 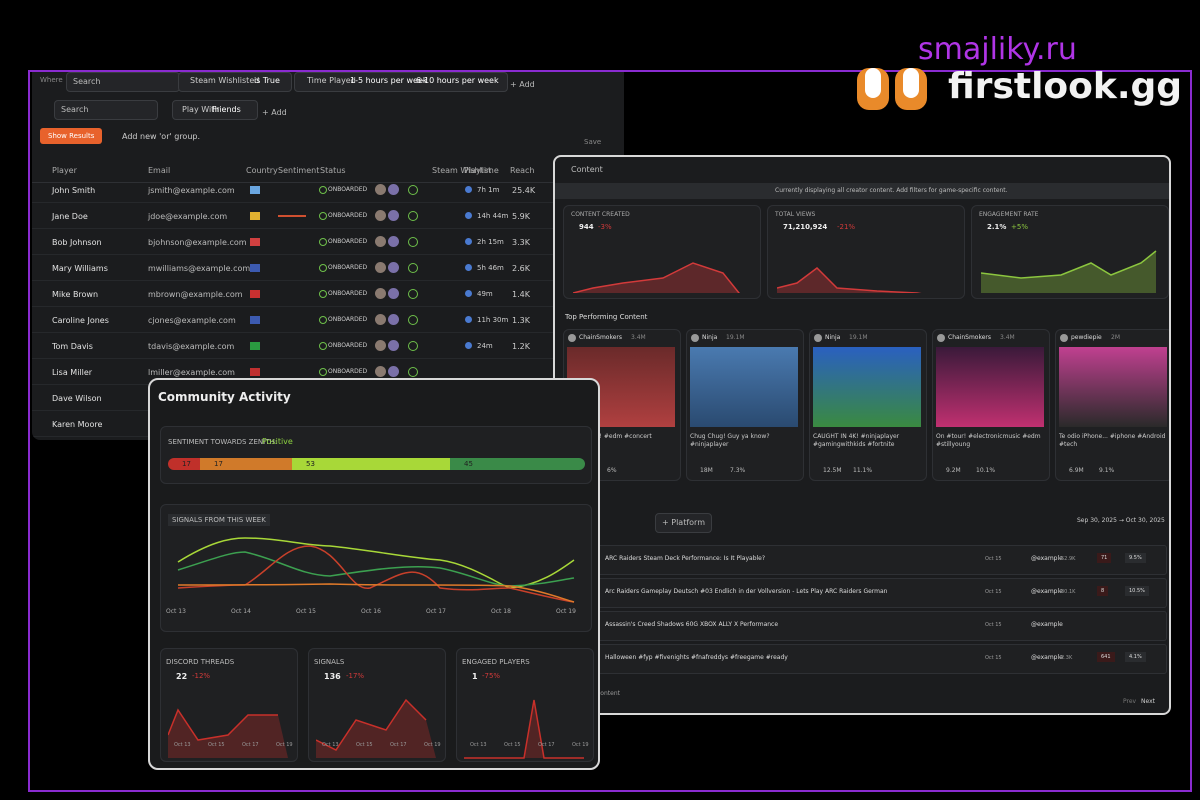 What do you see at coordinates (74, 190) in the screenshot?
I see `player-name: John Smith` at bounding box center [74, 190].